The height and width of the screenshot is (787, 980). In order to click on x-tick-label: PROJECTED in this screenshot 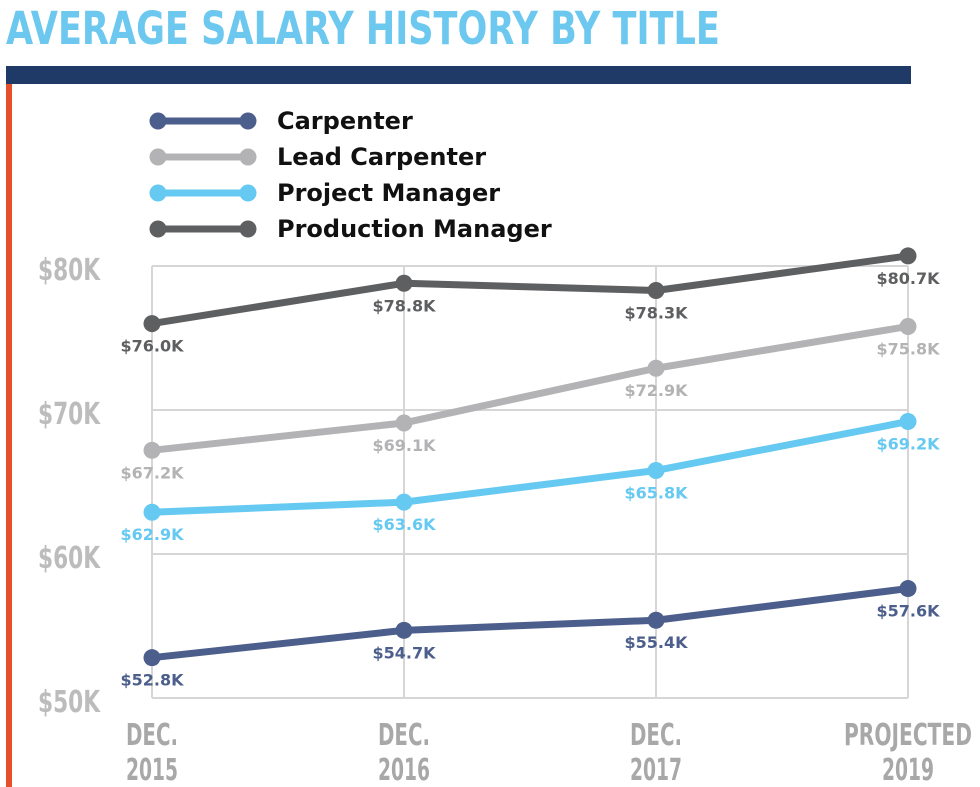, I will do `click(908, 735)`.